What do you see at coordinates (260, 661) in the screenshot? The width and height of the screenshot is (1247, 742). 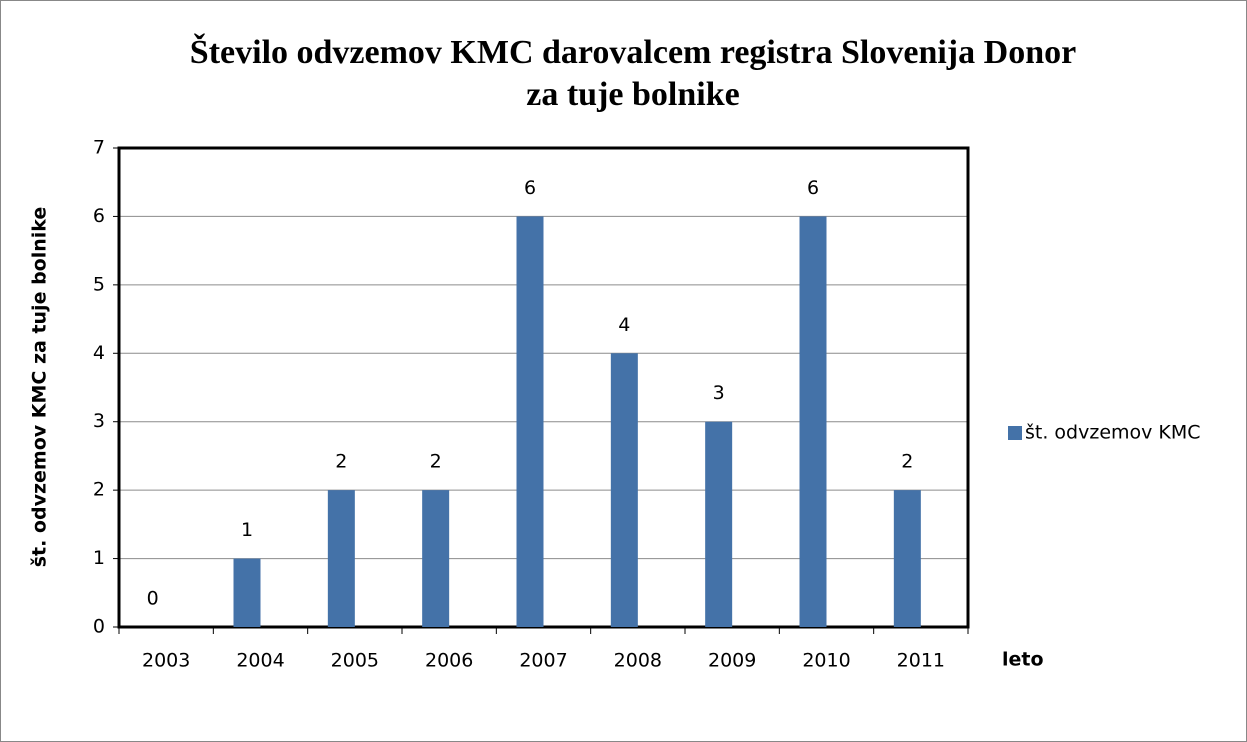 I see `x-tick-label: 2004` at bounding box center [260, 661].